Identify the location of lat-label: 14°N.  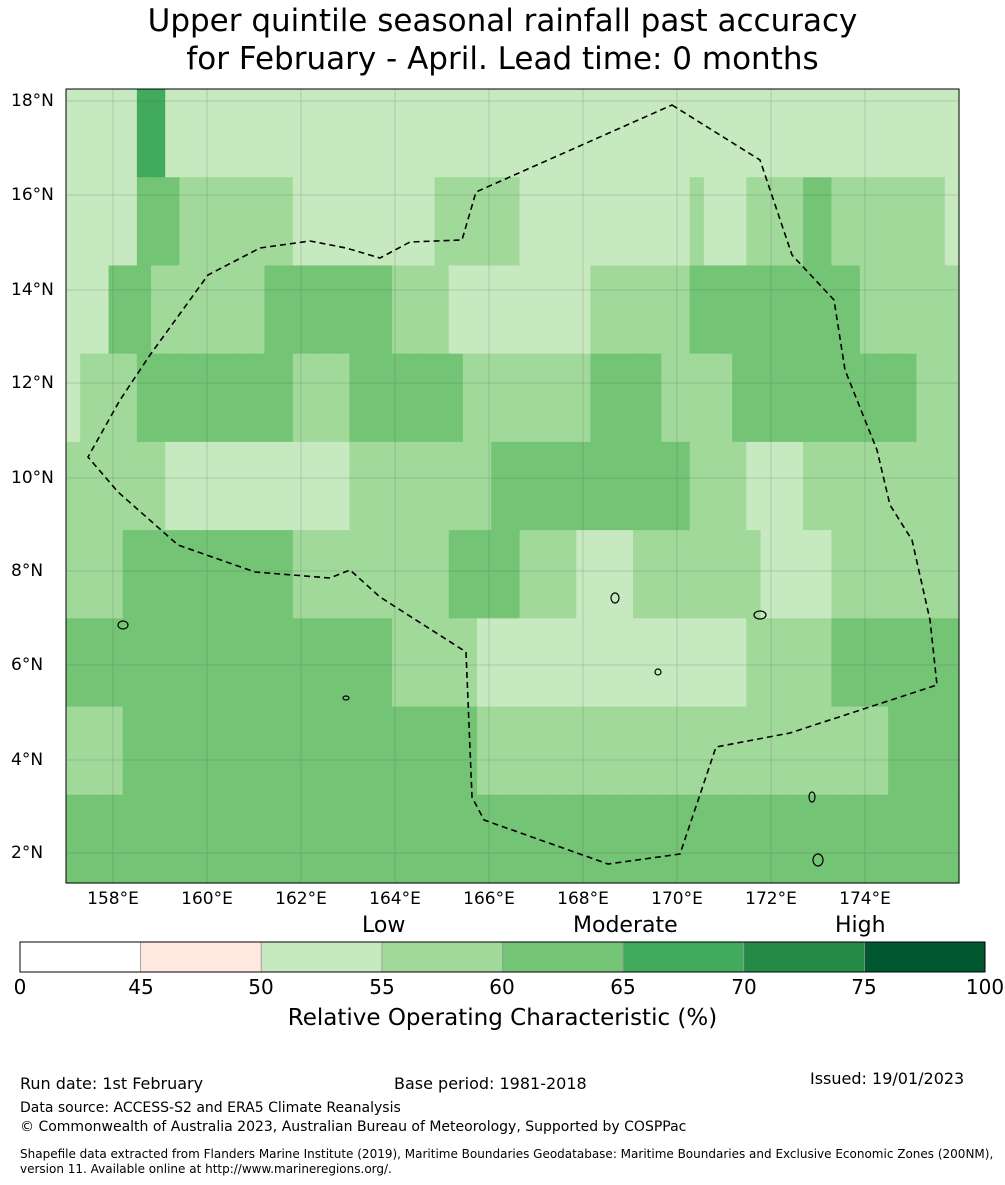
(32, 290).